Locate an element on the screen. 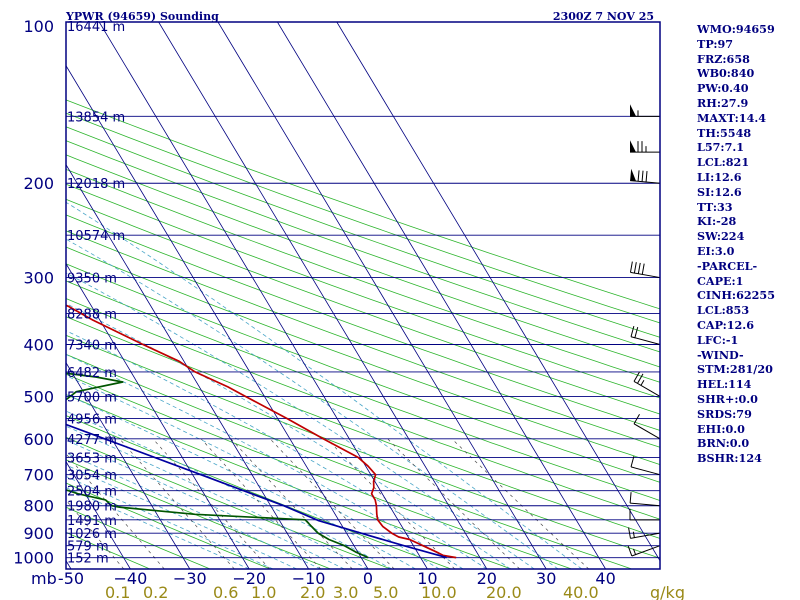 The image size is (800, 600). mixing-ratio-label: 20.0 is located at coordinates (504, 591).